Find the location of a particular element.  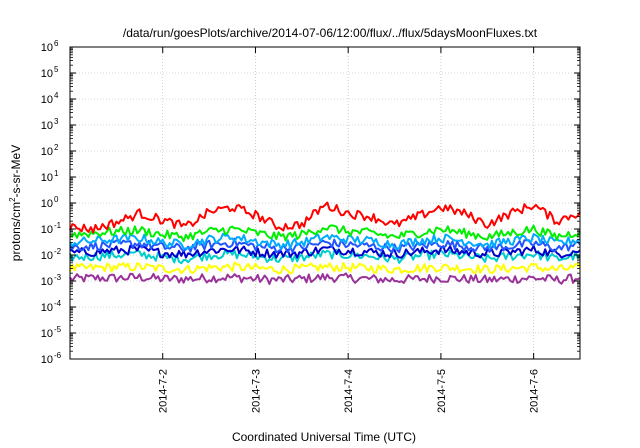

y-tick-exponent: -1 is located at coordinates (58, 225).